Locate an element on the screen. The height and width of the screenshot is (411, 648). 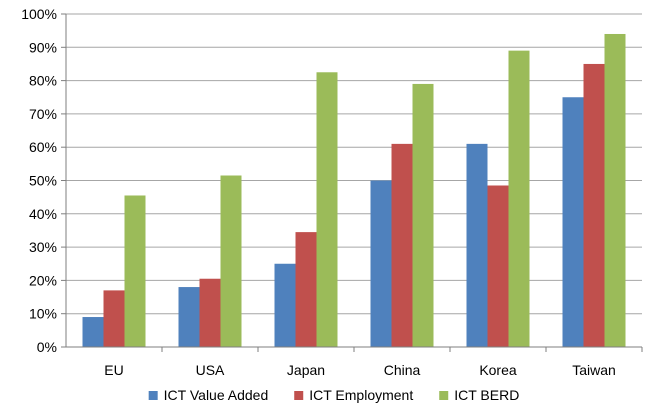
bar-ict-employment-taiwan is located at coordinates (594, 205).